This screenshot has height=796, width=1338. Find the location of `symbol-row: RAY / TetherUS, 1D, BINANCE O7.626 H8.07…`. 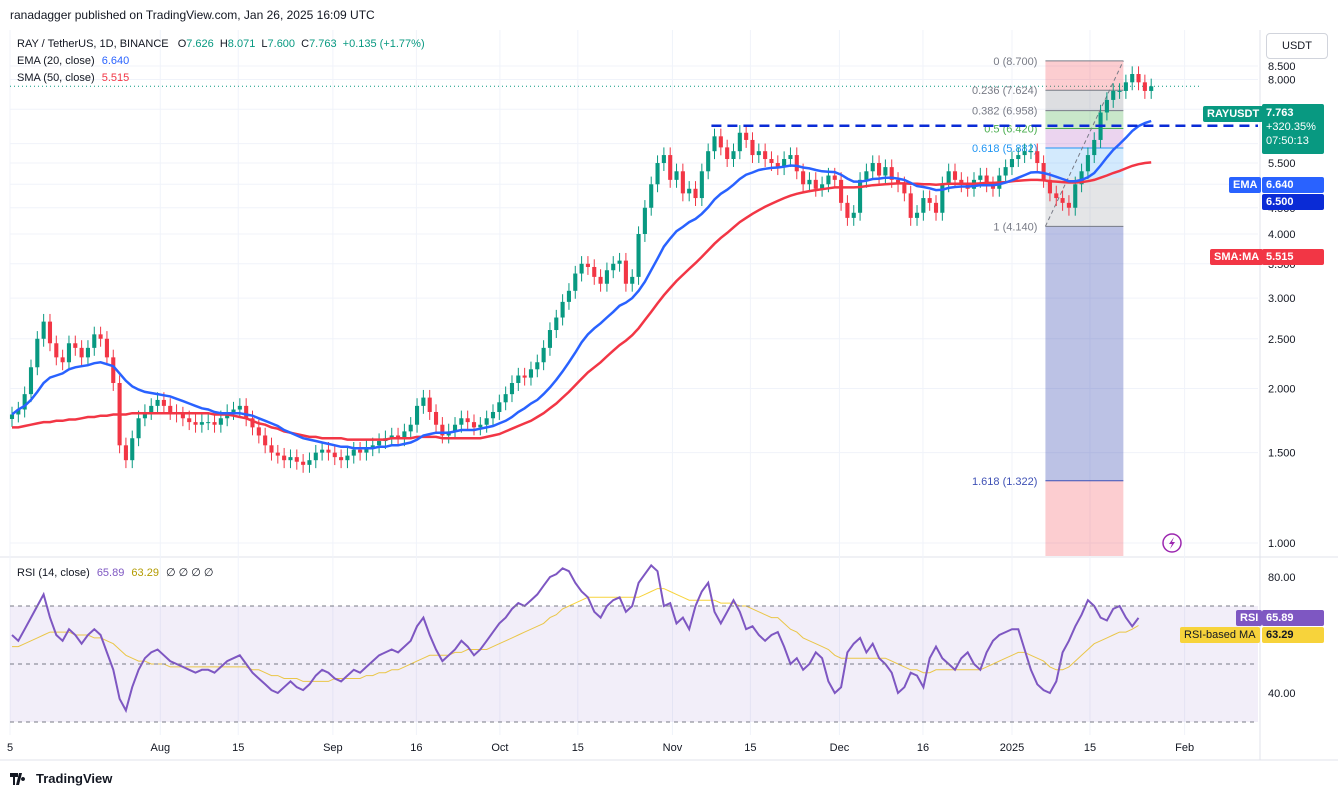

symbol-row: RAY / TetherUS, 1D, BINANCE O7.626 H8.07… is located at coordinates (221, 44).